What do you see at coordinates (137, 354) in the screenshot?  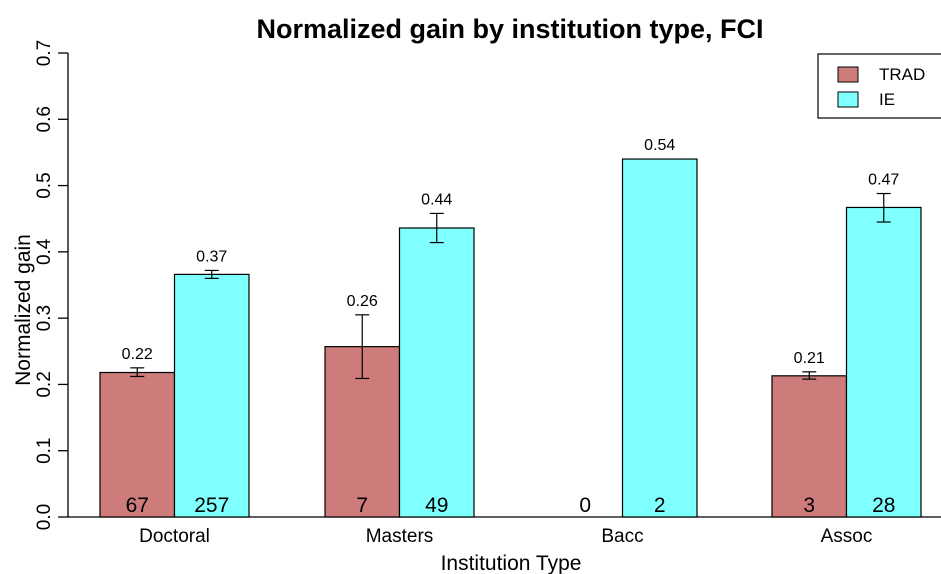 I see `value-label: 0.22` at bounding box center [137, 354].